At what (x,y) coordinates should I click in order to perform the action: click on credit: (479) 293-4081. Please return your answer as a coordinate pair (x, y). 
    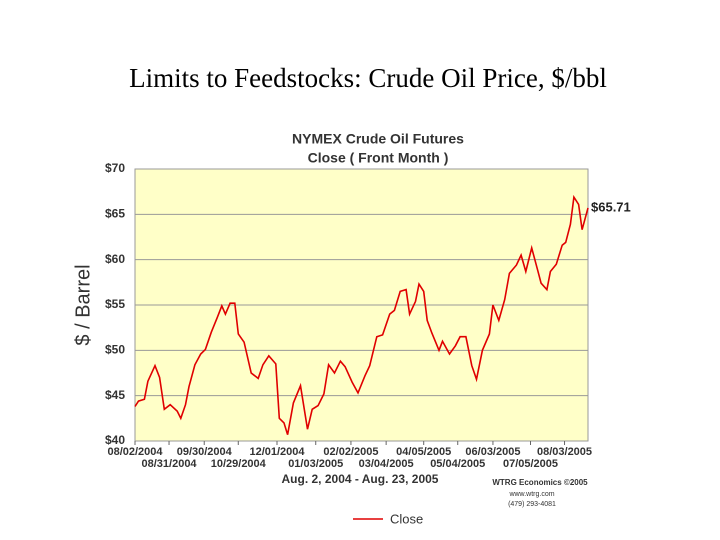
    Looking at the image, I should click on (532, 504).